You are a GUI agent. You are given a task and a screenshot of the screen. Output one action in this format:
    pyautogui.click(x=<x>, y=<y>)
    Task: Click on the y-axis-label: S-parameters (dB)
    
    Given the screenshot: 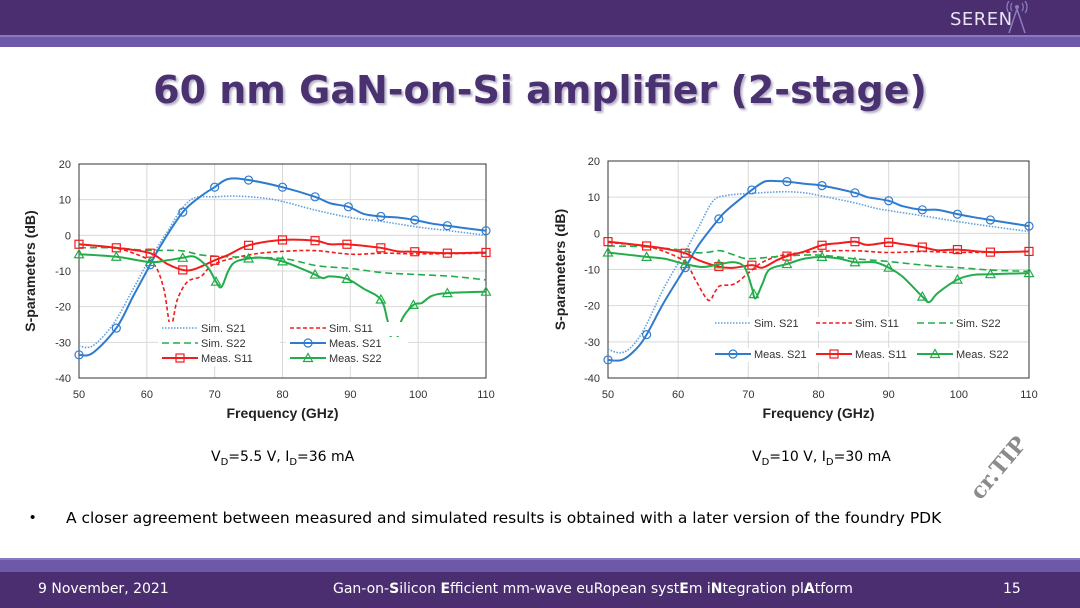 What is the action you would take?
    pyautogui.click(x=30, y=270)
    